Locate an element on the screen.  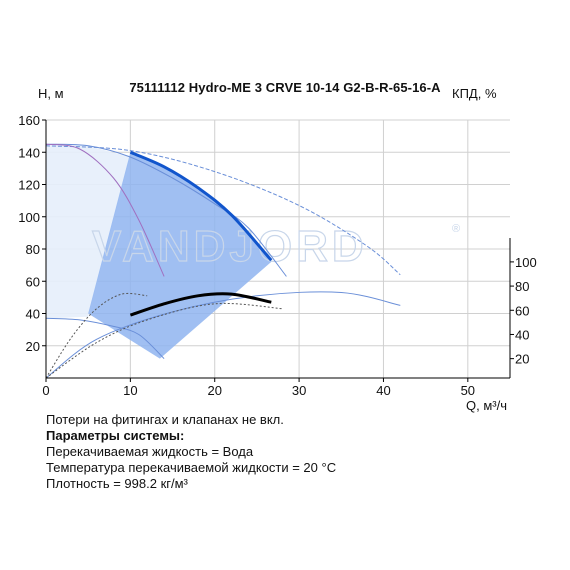
curve-head-min is located at coordinates (105, 338).